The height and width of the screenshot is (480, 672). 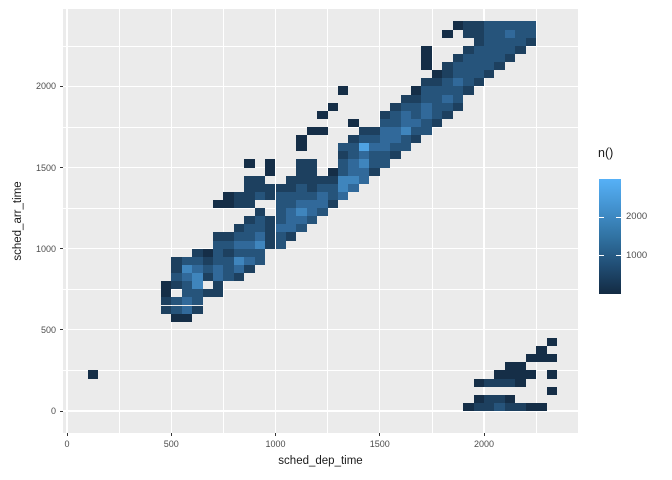 What do you see at coordinates (53, 411) in the screenshot?
I see `y-tick-label: 0` at bounding box center [53, 411].